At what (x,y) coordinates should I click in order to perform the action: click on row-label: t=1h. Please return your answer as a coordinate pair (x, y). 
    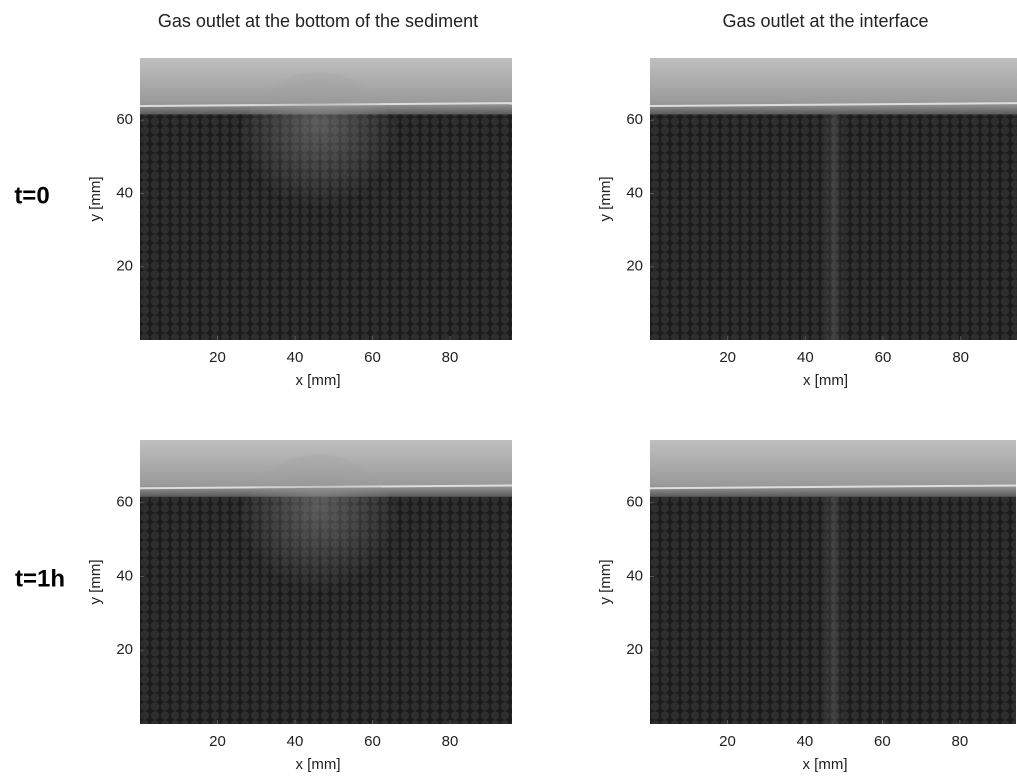
    Looking at the image, I should click on (40, 578).